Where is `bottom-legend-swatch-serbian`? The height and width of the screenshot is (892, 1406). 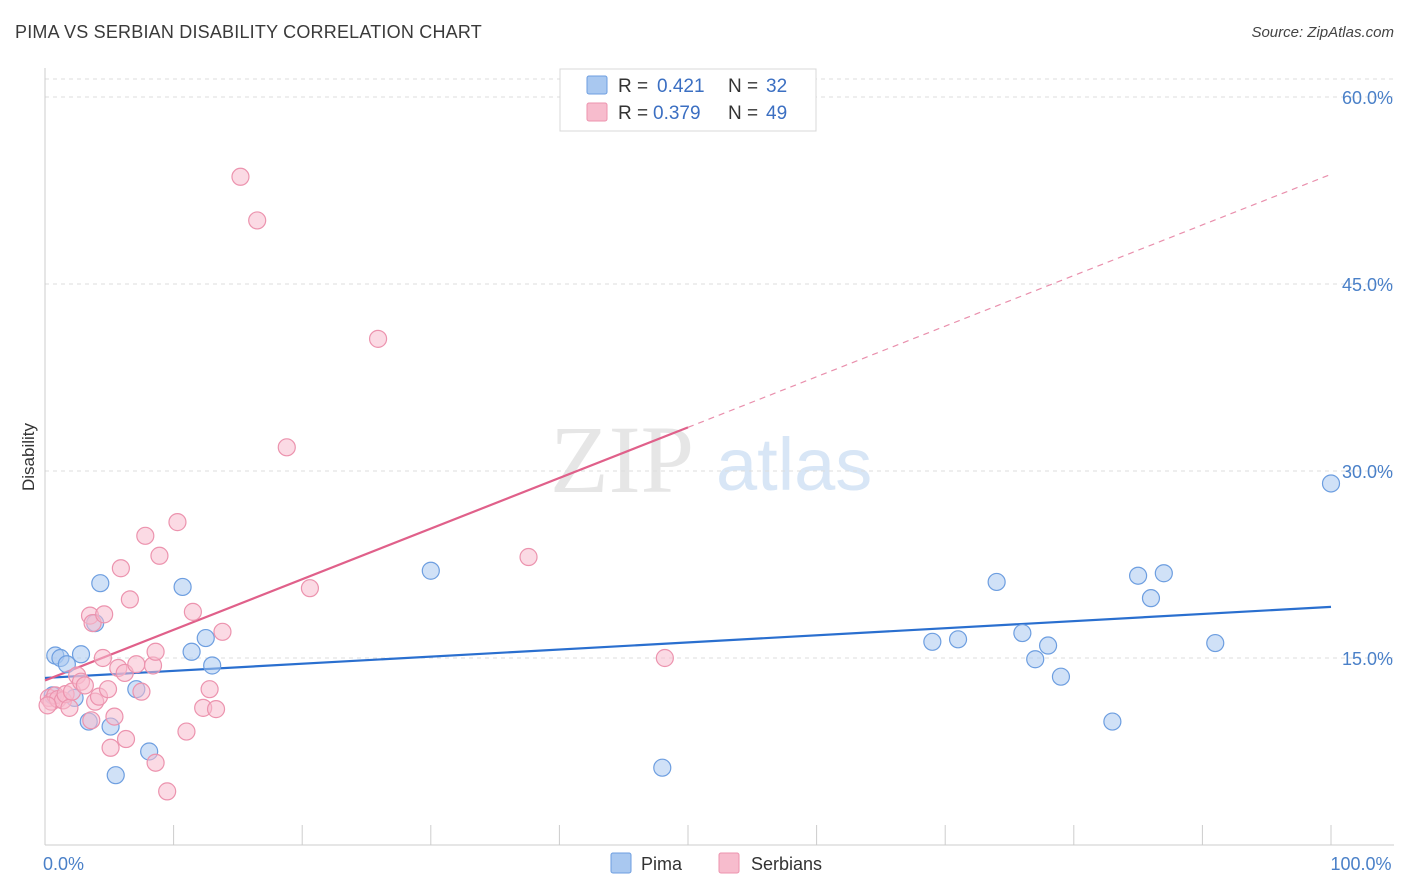 bottom-legend-swatch-serbian is located at coordinates (729, 863).